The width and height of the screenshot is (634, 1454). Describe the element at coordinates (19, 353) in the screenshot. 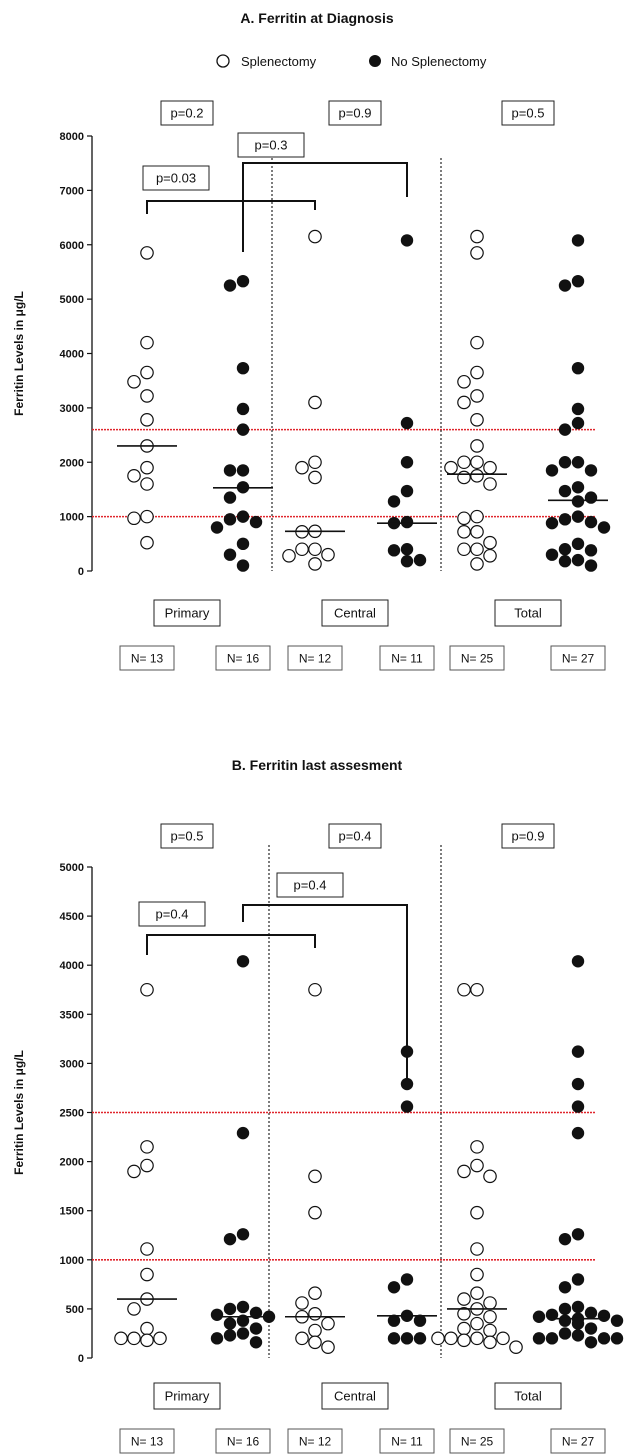

I see `chart-a-y-axis-label: Ferritin Levels in μg/L` at that location.